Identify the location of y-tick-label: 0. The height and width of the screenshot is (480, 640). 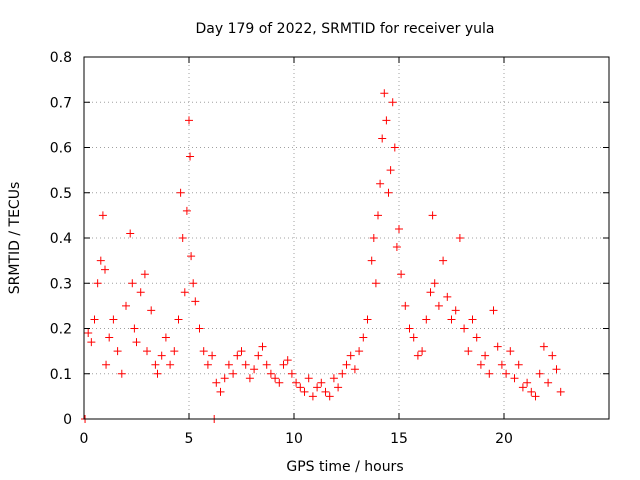
(67, 420).